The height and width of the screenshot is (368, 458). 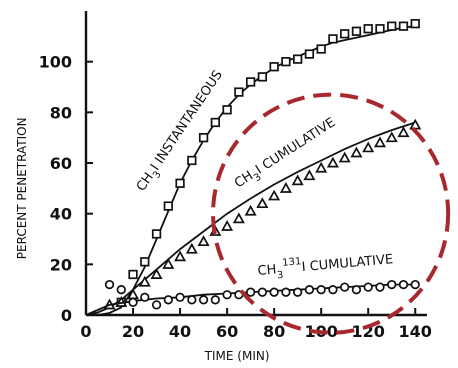 I want to click on x-tick-label: 0, so click(x=85, y=331).